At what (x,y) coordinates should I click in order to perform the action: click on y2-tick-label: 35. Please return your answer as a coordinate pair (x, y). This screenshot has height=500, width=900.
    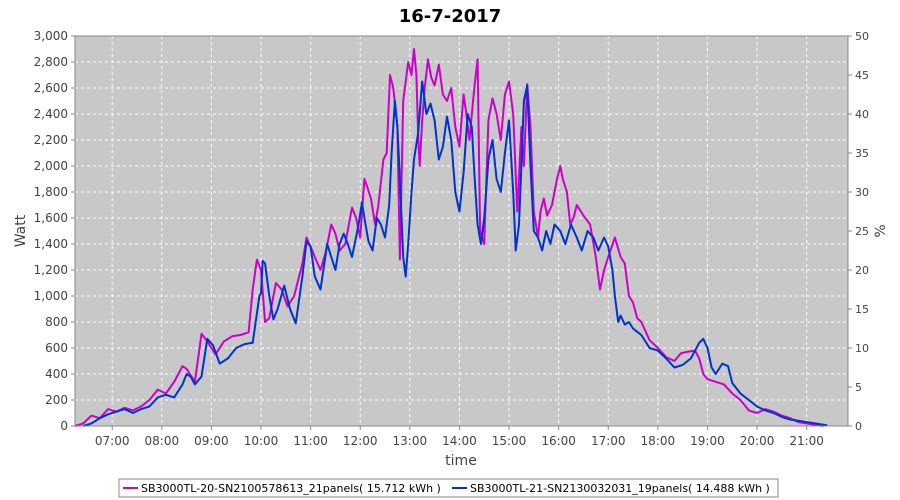
    Looking at the image, I should click on (862, 153).